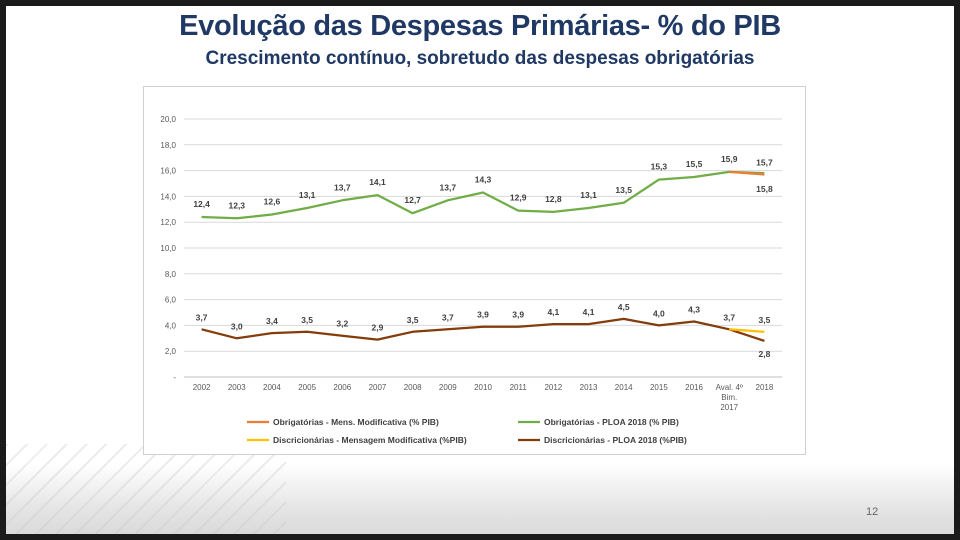  What do you see at coordinates (764, 354) in the screenshot?
I see `data-label: 2,8` at bounding box center [764, 354].